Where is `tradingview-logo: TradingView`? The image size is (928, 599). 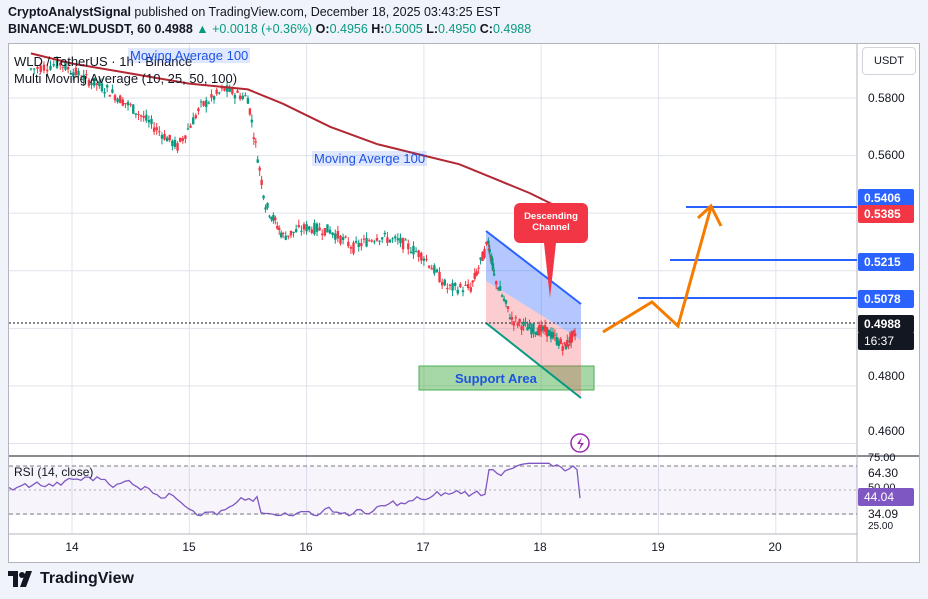
tradingview-logo: TradingView is located at coordinates (71, 579).